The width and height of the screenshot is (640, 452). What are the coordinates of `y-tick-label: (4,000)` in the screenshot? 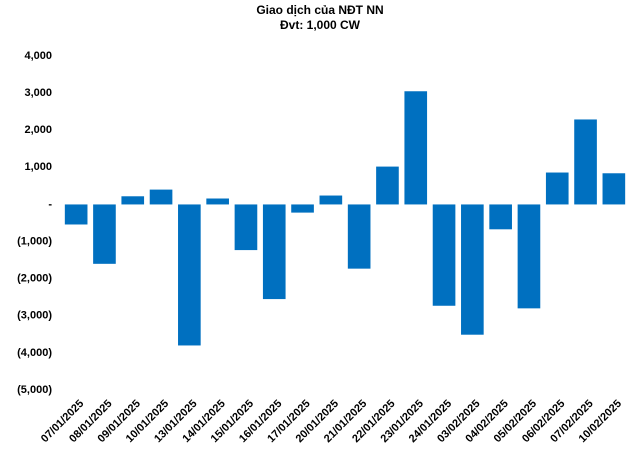 It's located at (34, 353).